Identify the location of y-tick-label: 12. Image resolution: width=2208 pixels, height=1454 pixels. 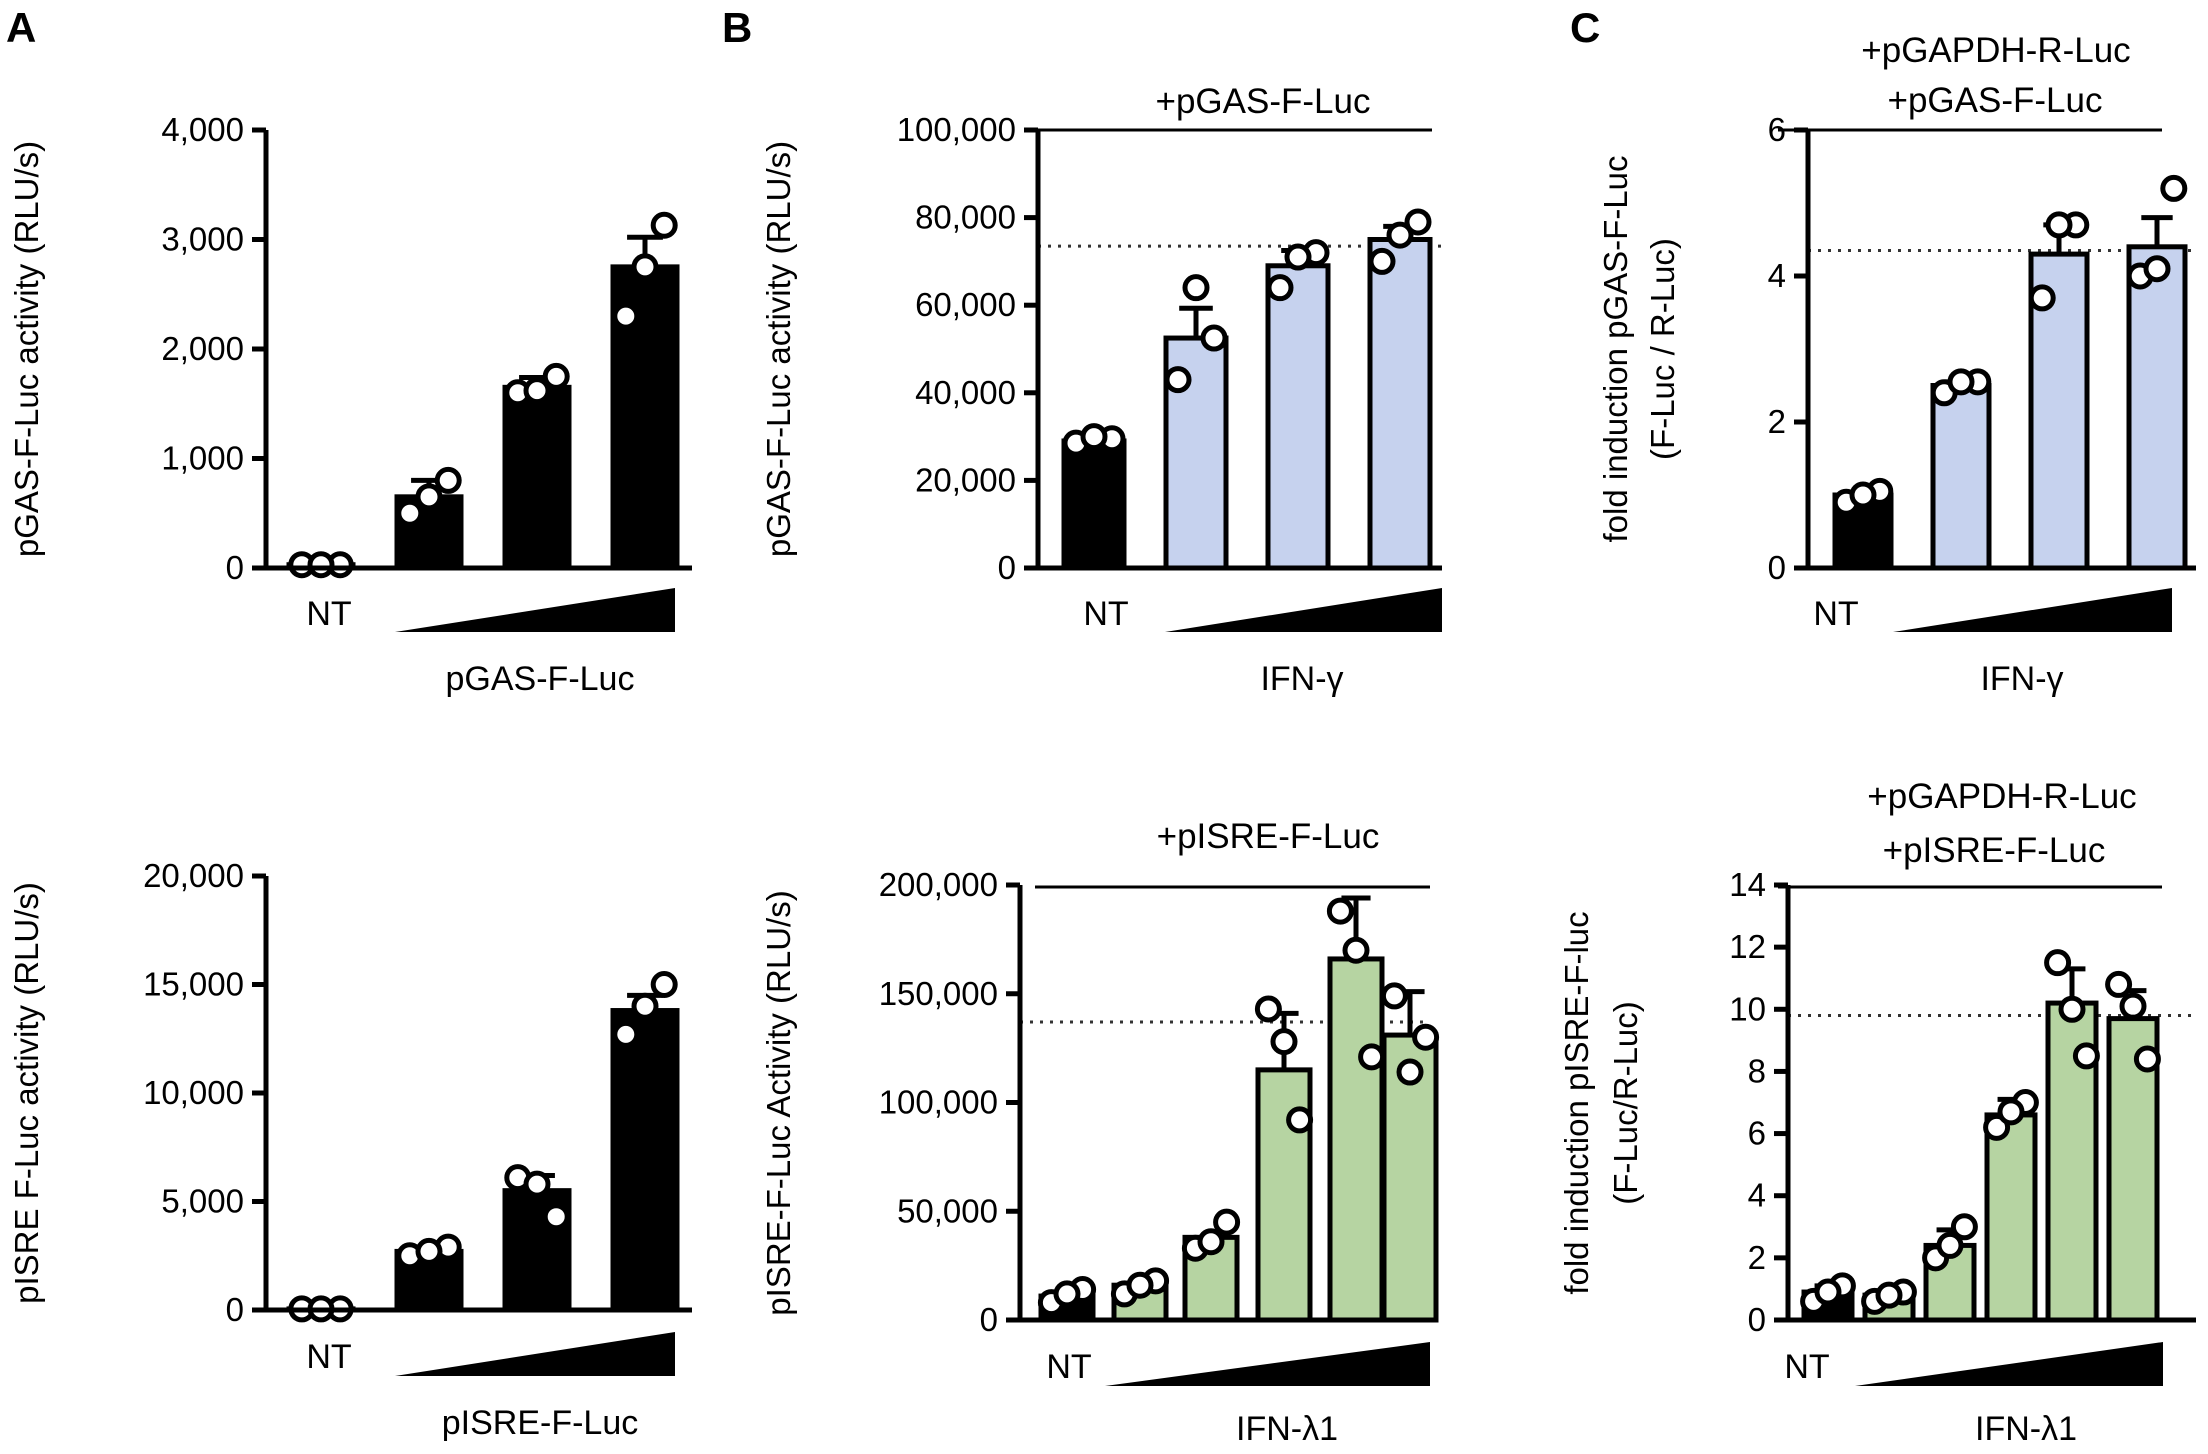
(1747, 946).